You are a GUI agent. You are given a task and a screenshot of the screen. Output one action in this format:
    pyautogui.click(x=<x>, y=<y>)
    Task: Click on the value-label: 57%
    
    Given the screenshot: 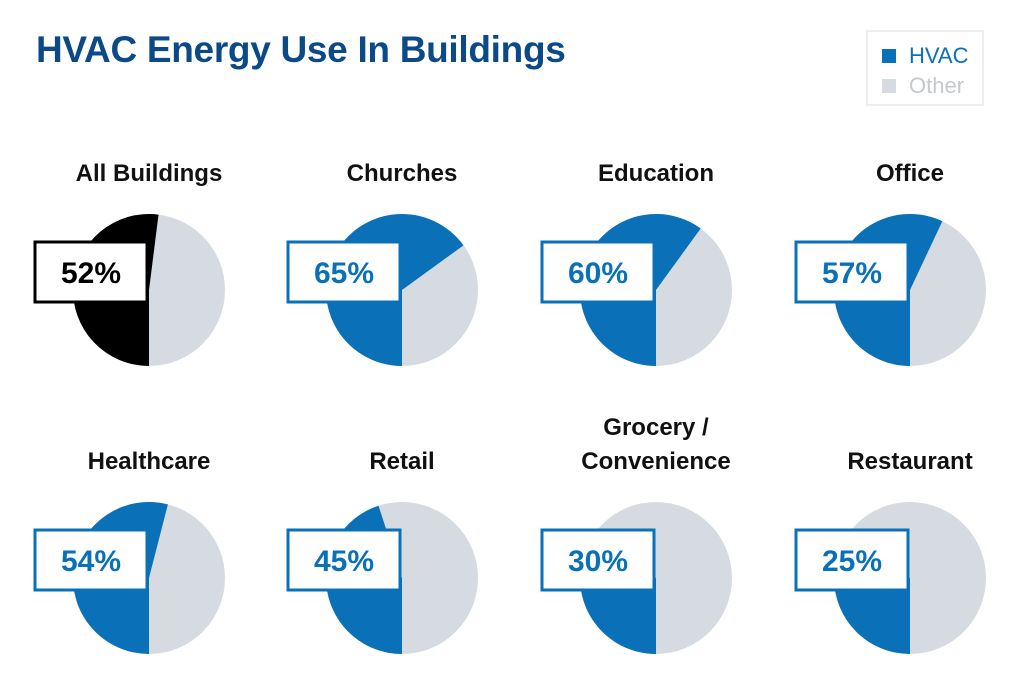 What is the action you would take?
    pyautogui.click(x=852, y=273)
    